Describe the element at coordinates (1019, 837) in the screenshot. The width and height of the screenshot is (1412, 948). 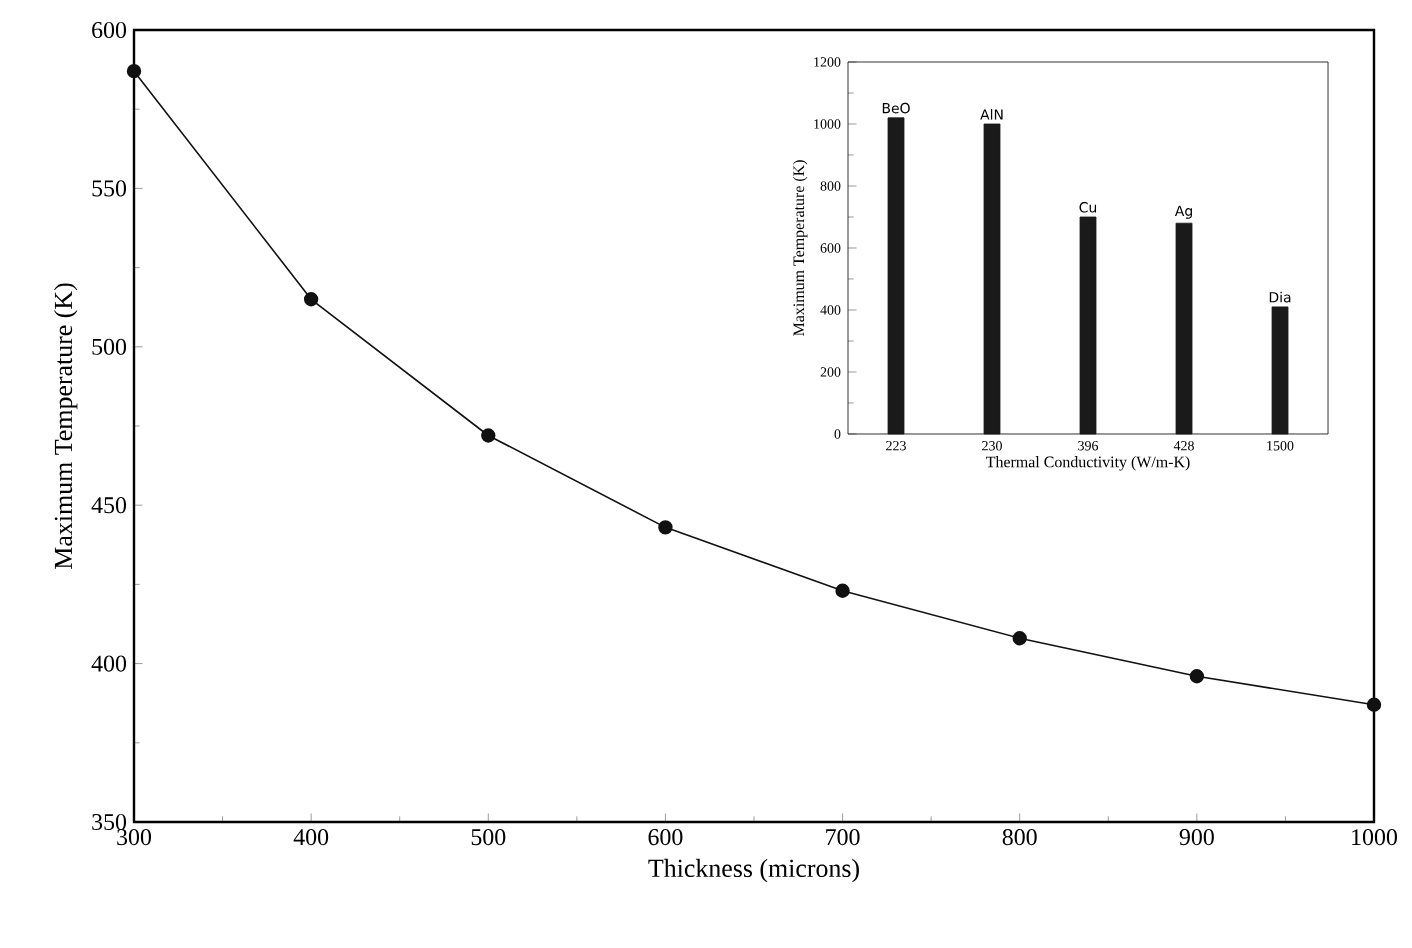
I see `x-tick-label: 800` at that location.